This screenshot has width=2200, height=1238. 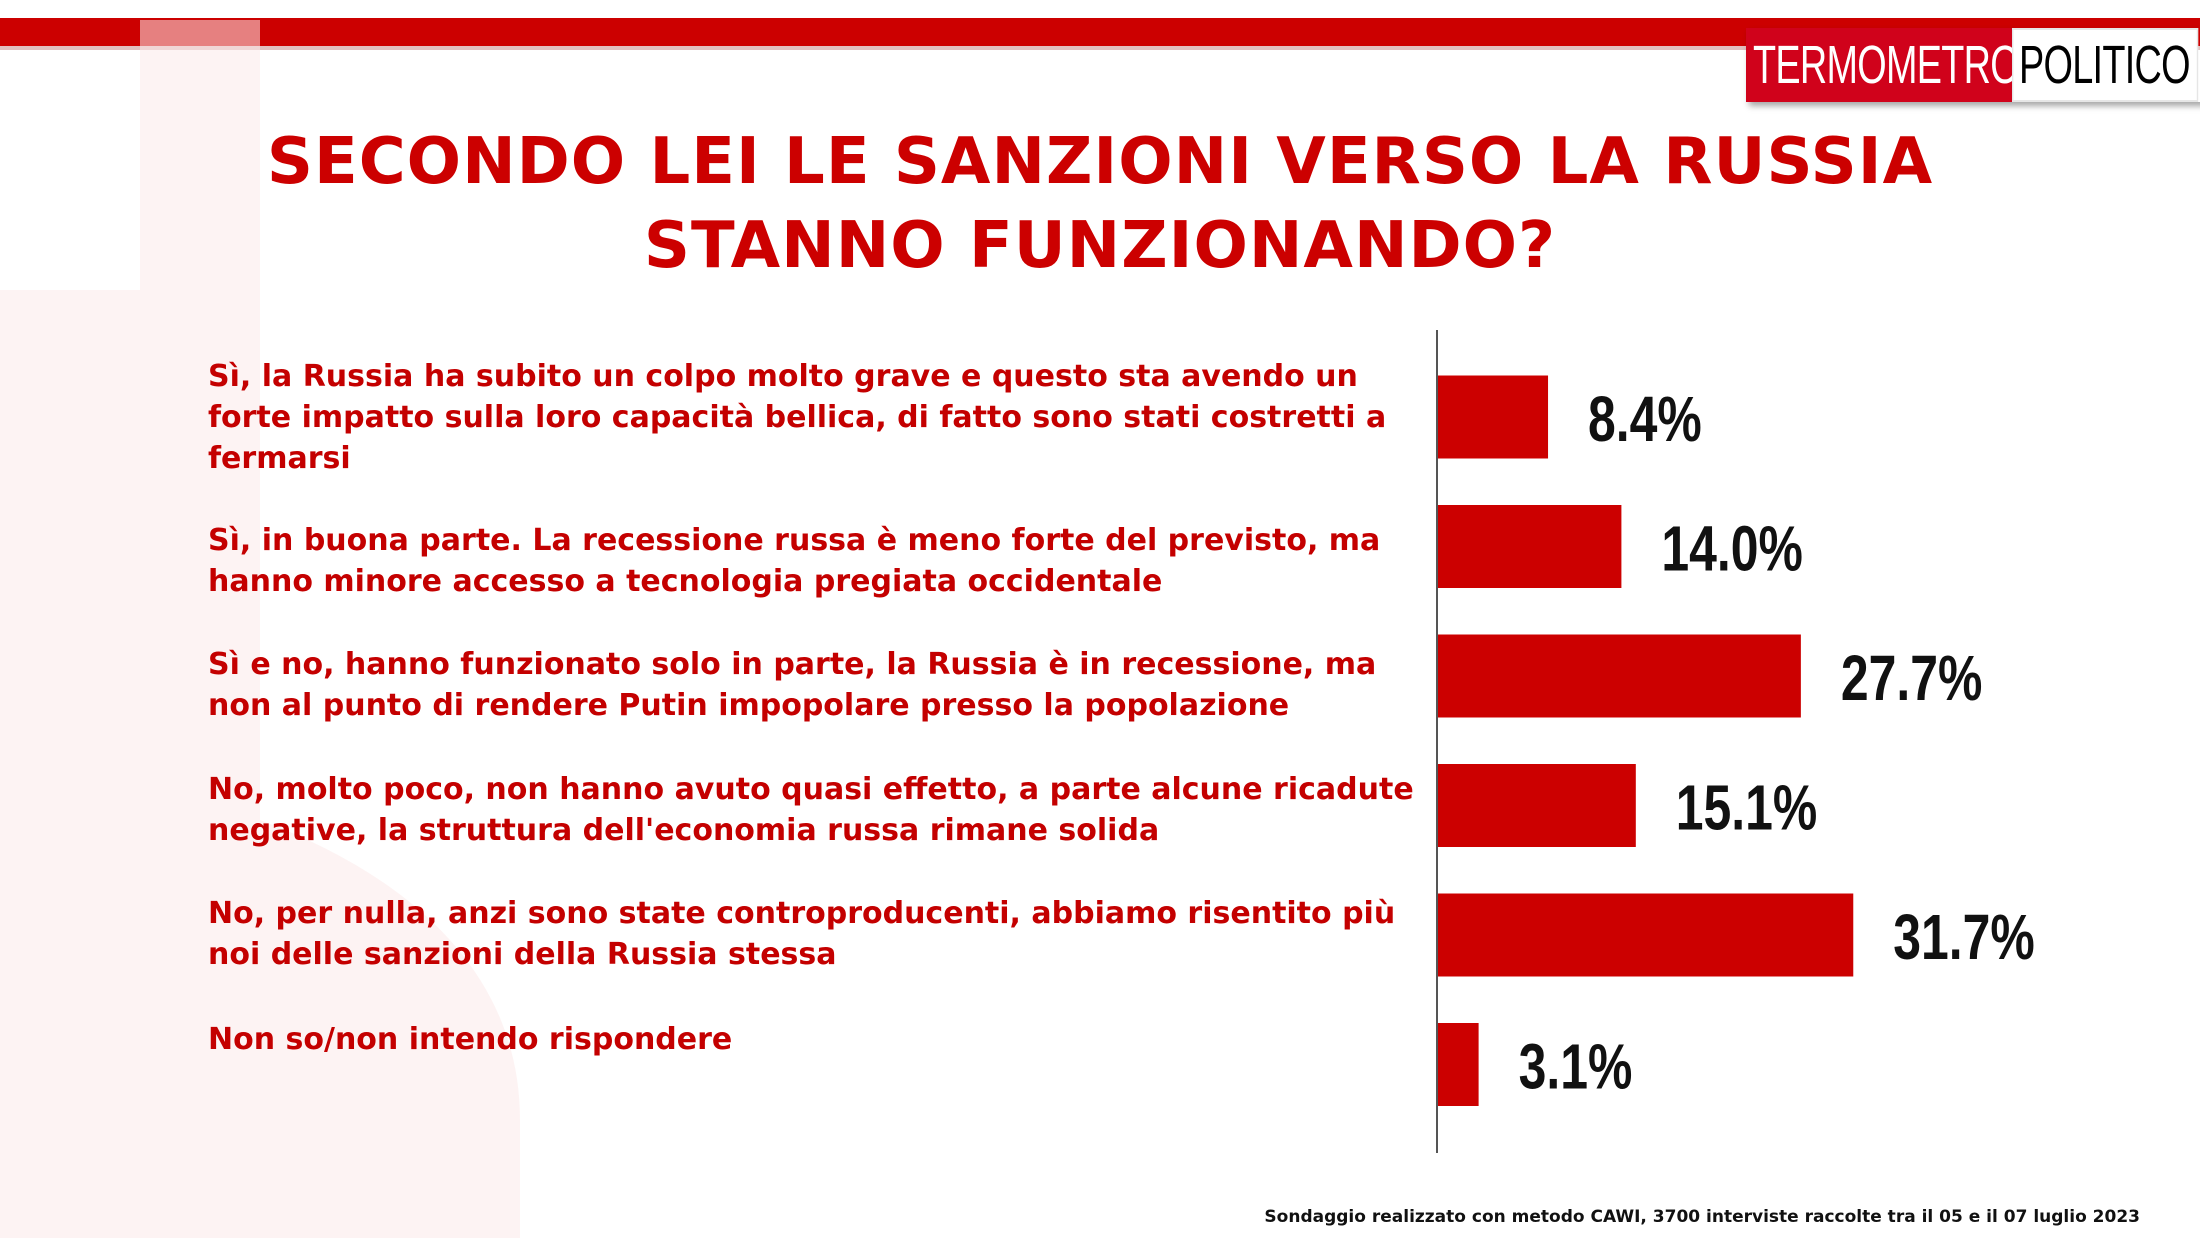 I want to click on title-line-1: SECONDO LEI LE SANZIONI VERSO LA RUSSIA, so click(x=1100, y=162).